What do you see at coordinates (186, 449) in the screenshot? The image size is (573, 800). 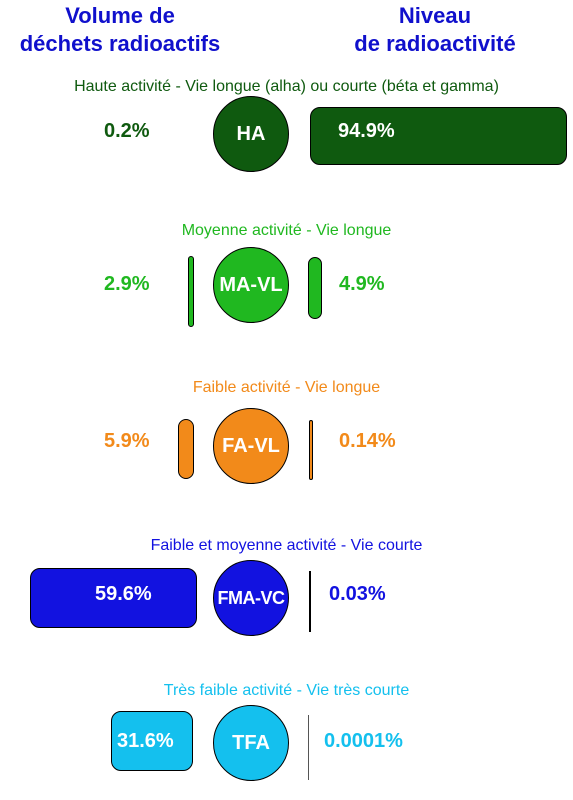 I see `volume-bar-fa-vl` at bounding box center [186, 449].